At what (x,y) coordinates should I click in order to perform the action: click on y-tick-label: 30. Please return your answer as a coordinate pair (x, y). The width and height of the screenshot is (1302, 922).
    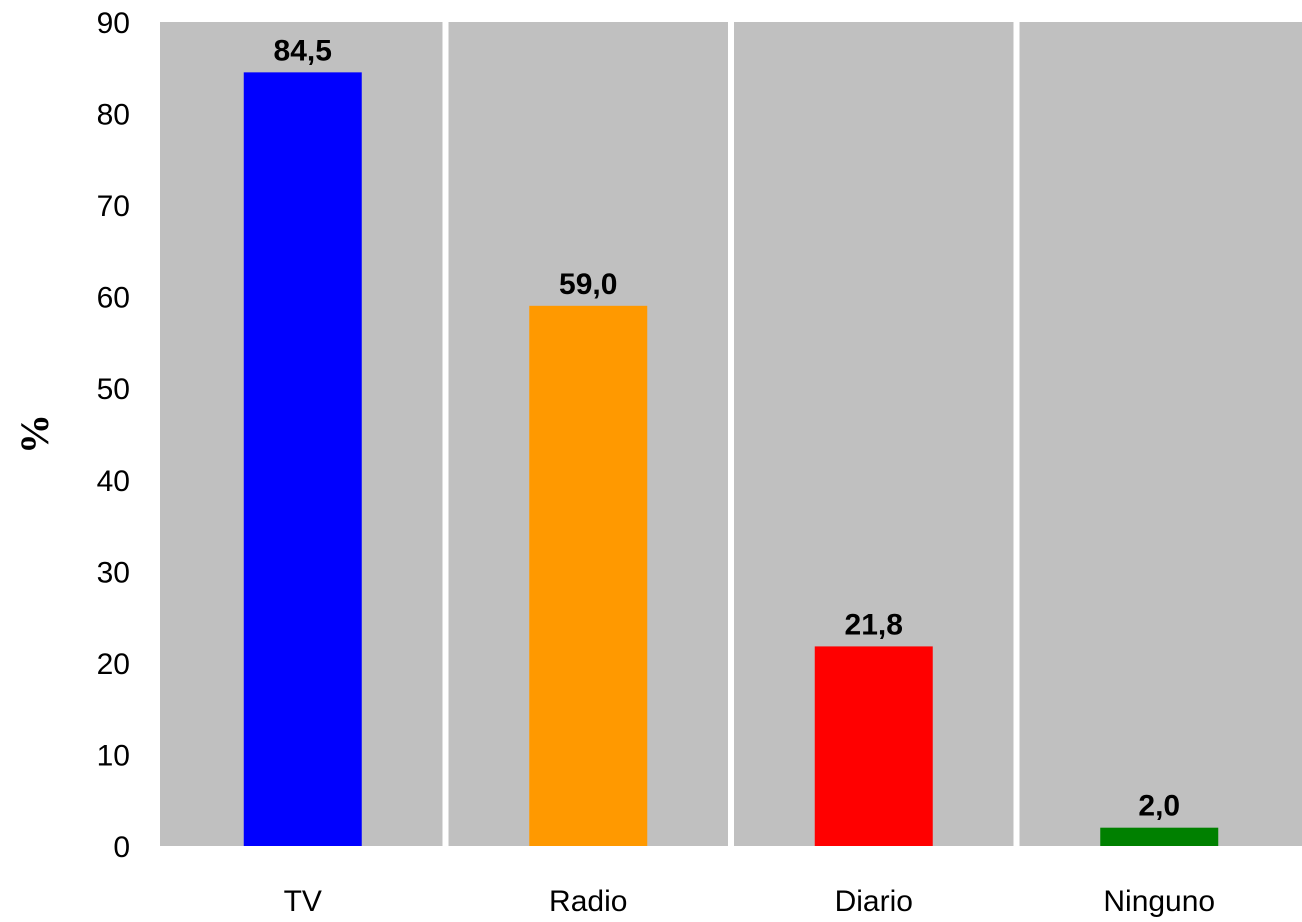
    Looking at the image, I should click on (113, 572).